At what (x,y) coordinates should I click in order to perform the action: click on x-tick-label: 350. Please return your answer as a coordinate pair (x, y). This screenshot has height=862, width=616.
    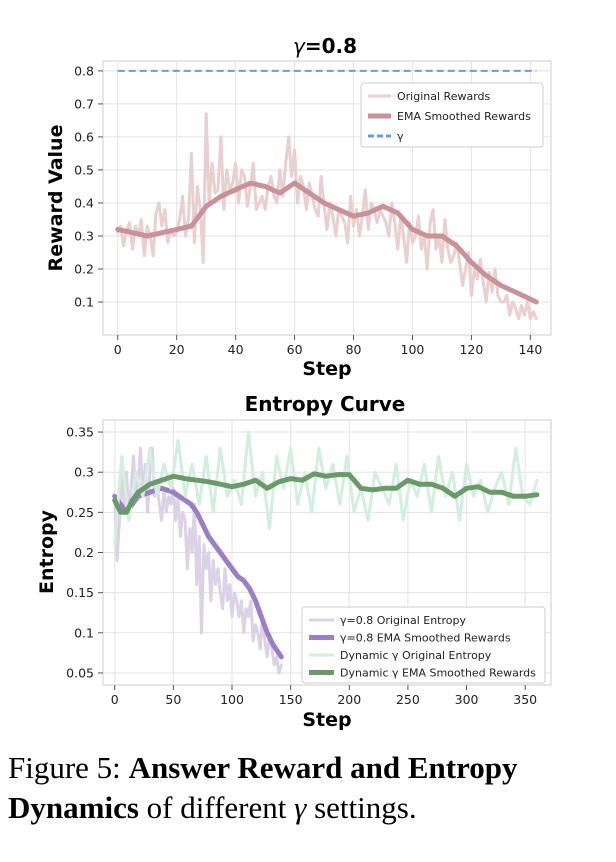
    Looking at the image, I should click on (525, 699).